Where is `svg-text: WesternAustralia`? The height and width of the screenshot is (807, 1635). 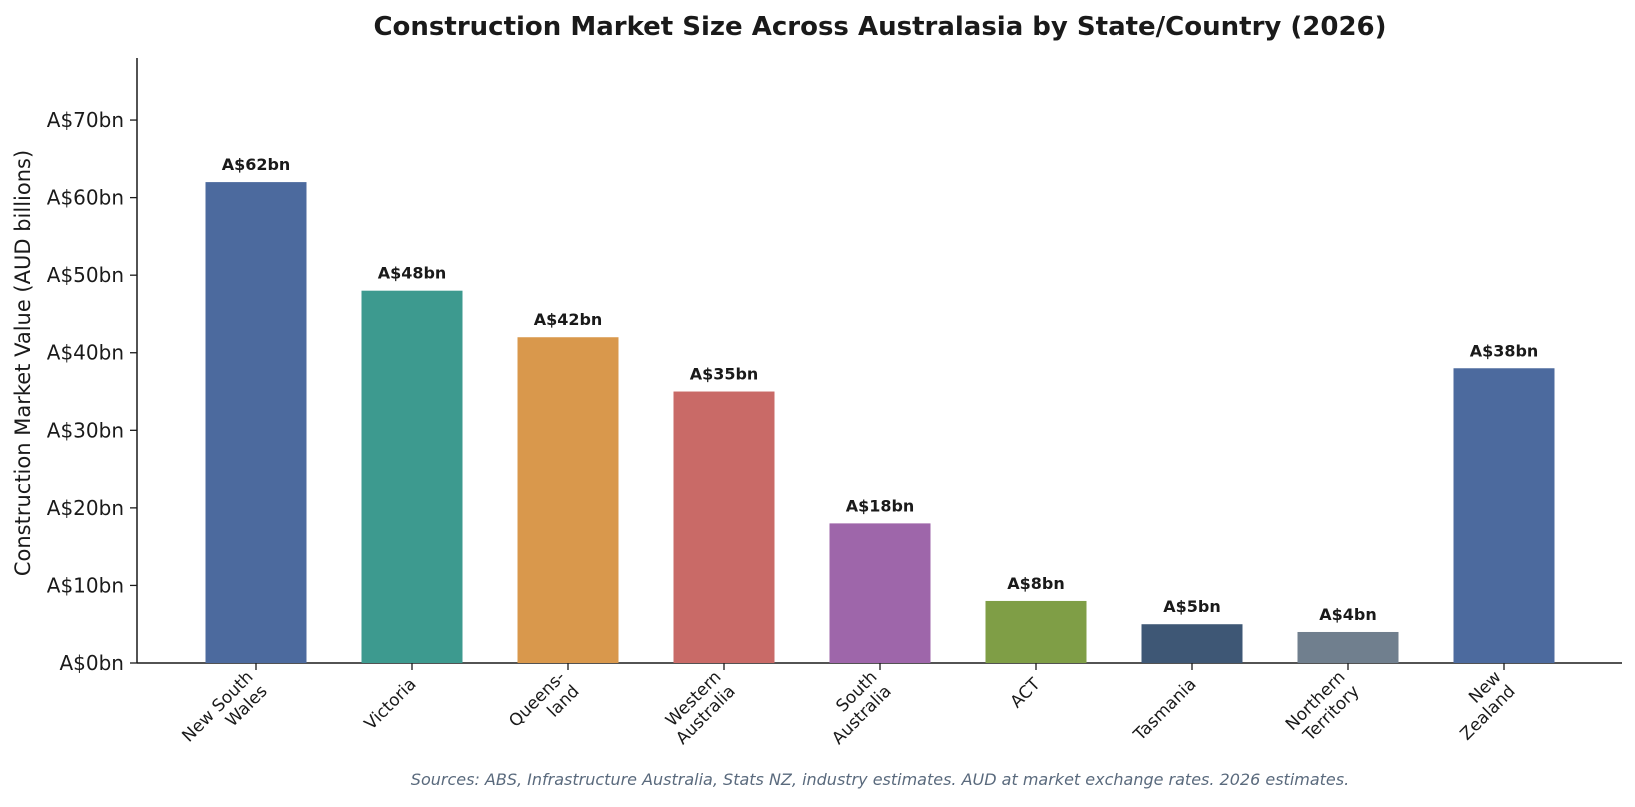
svg-text: WesternAustralia is located at coordinates (698, 707).